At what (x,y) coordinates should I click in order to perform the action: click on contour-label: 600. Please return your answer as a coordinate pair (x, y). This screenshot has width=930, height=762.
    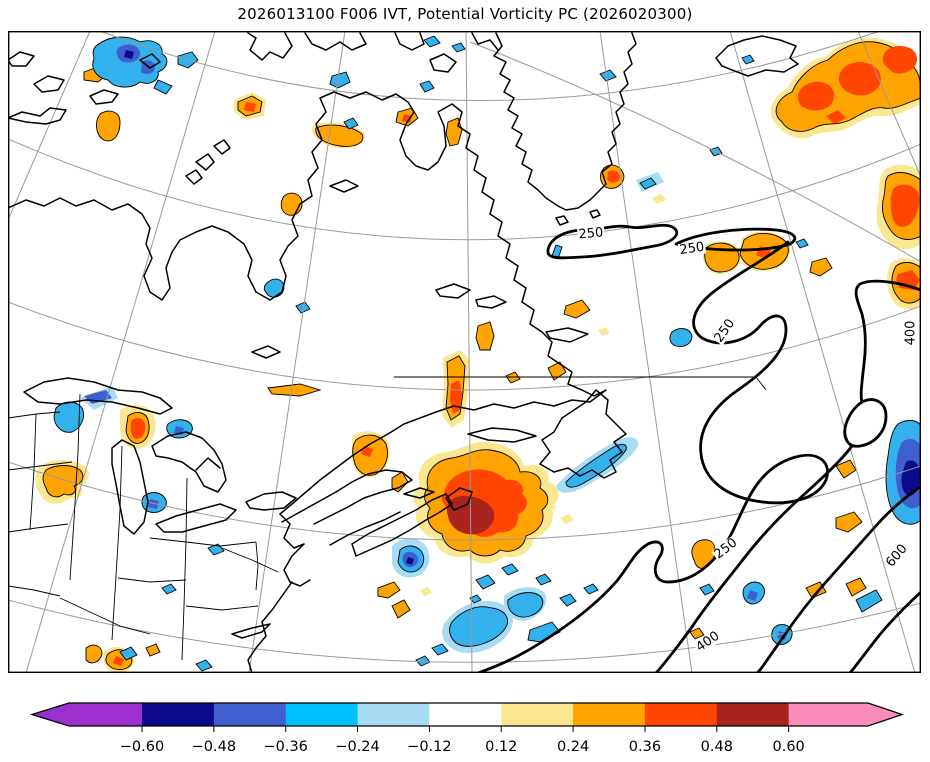
    Looking at the image, I should click on (897, 556).